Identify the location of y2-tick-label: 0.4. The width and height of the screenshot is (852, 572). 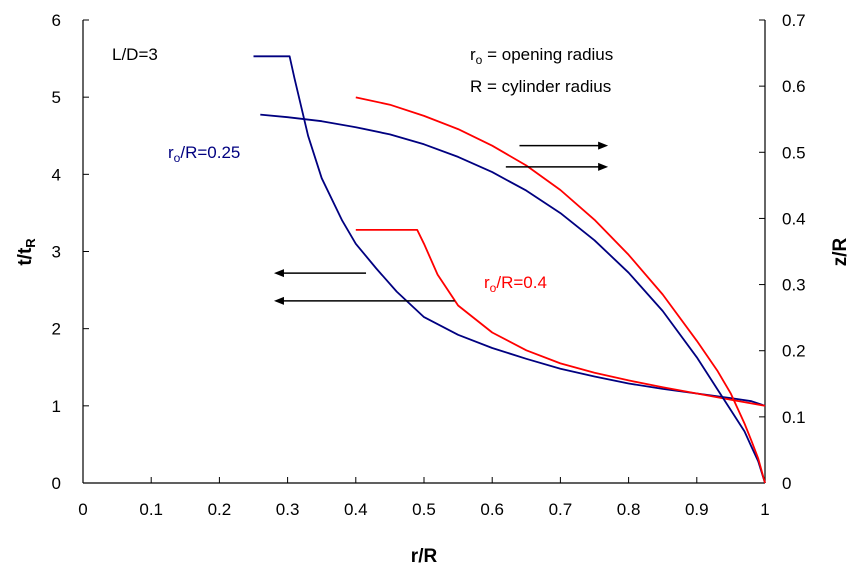
(794, 218).